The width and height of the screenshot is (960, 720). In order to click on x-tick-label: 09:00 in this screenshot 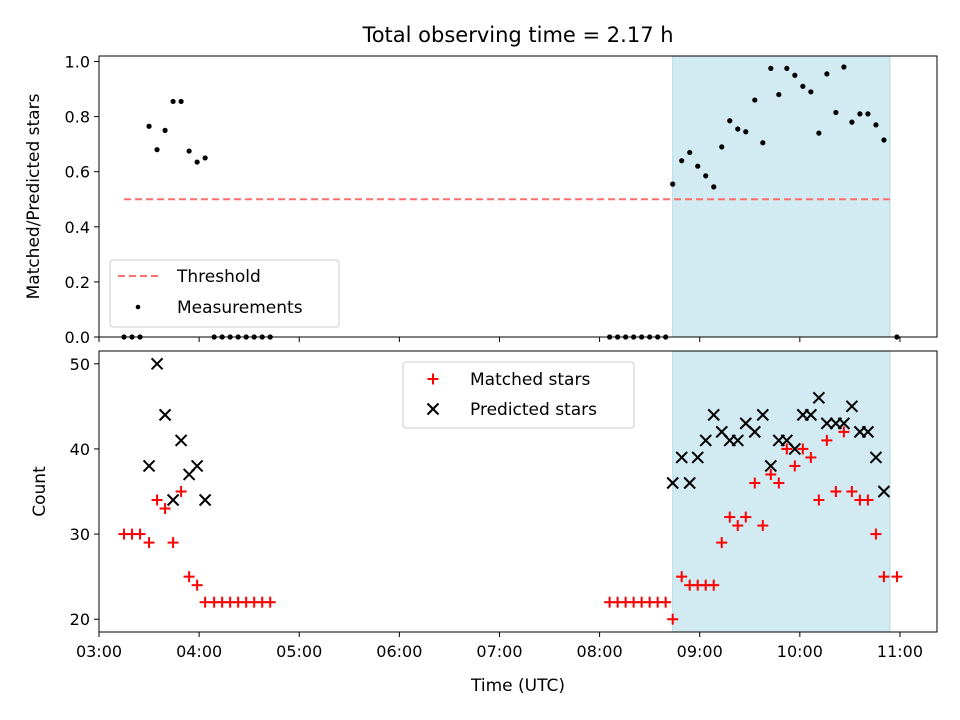, I will do `click(700, 651)`.